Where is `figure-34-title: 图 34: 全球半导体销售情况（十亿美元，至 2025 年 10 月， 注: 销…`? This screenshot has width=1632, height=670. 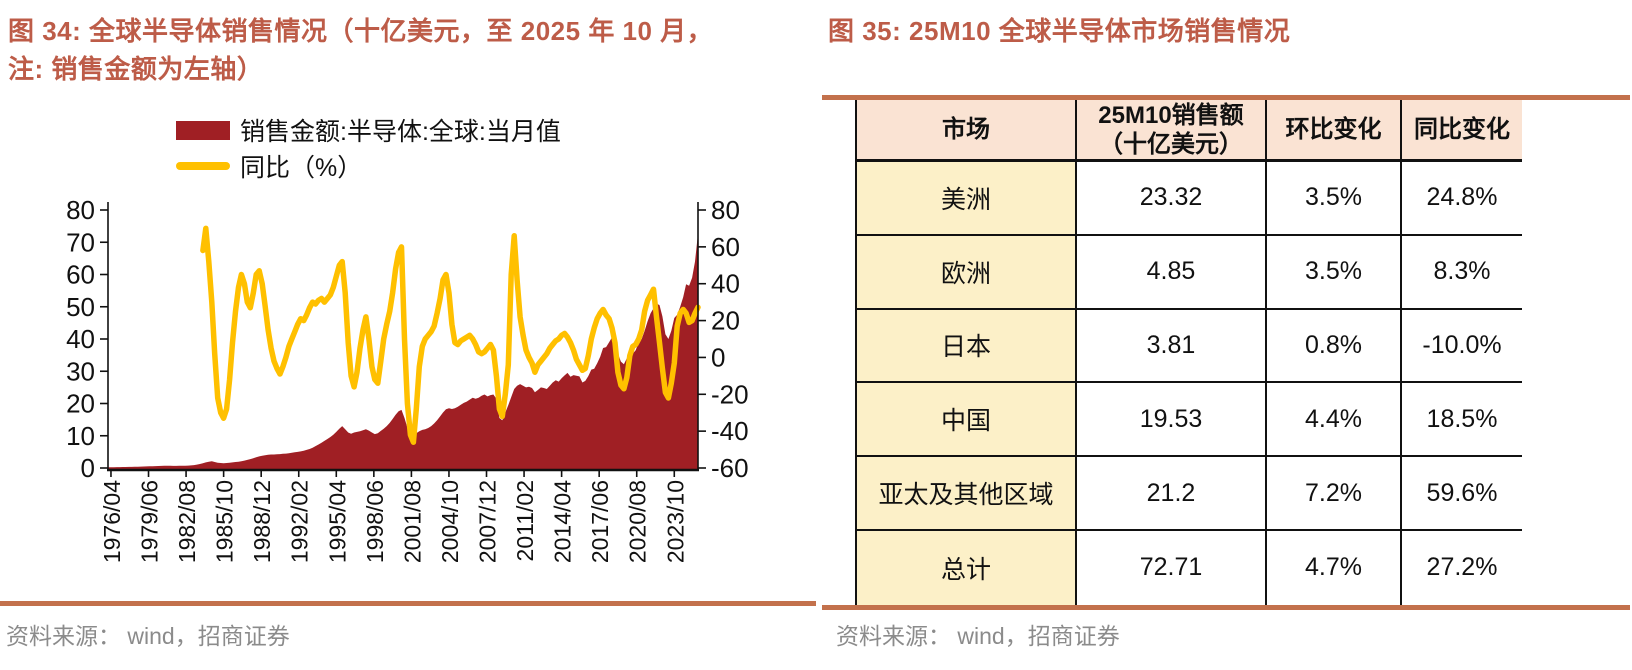 figure-34-title: 图 34: 全球半导体销售情况（十亿美元，至 2025 年 10 月， 注: 销… is located at coordinates (408, 50).